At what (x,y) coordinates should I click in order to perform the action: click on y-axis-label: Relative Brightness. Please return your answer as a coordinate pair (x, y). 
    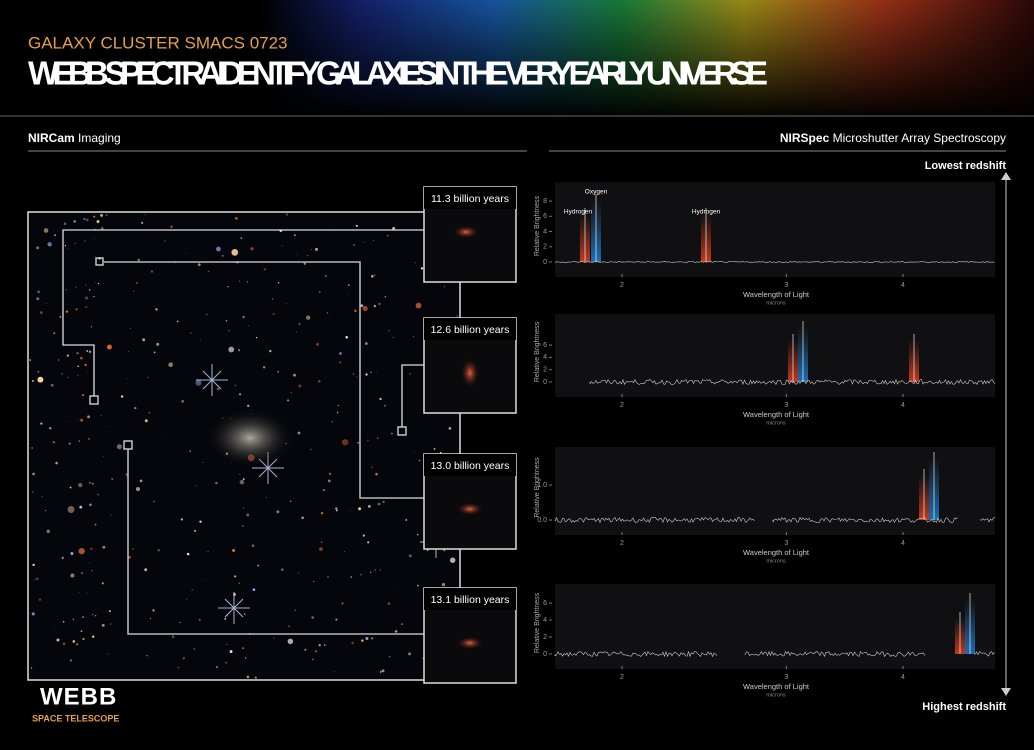
    Looking at the image, I should click on (537, 351).